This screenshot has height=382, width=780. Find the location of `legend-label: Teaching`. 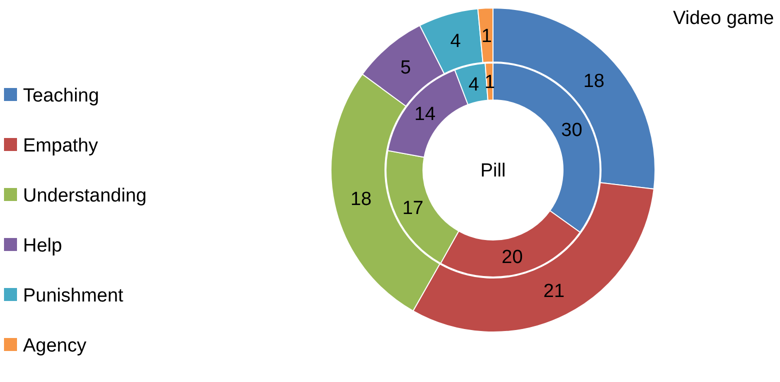

legend-label: Teaching is located at coordinates (61, 96).